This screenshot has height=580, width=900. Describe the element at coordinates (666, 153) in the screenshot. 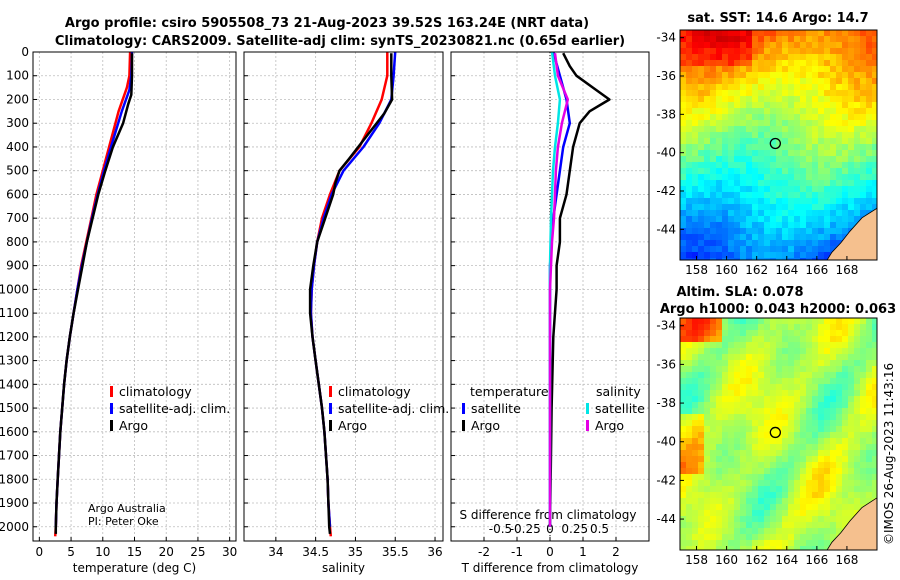

I see `map-tick-label-y: -40` at that location.